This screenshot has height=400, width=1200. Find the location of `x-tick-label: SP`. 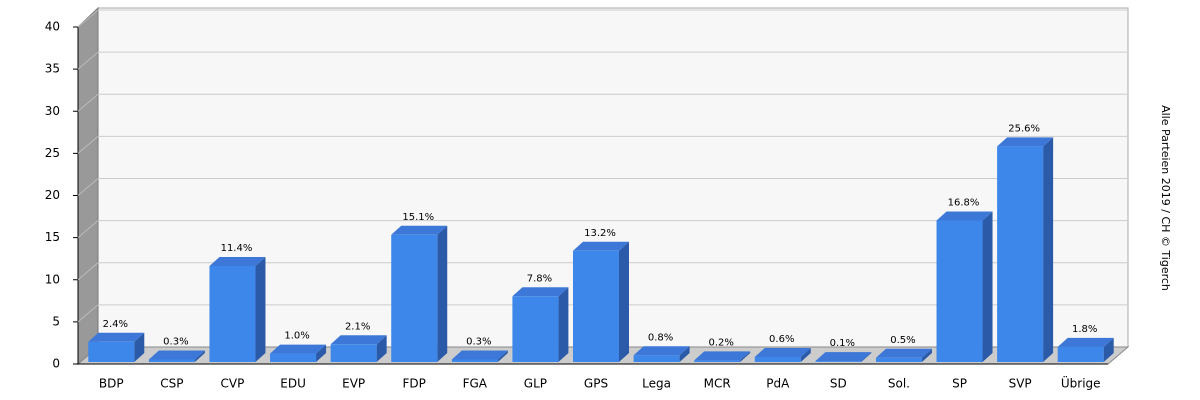

x-tick-label: SP is located at coordinates (959, 384).